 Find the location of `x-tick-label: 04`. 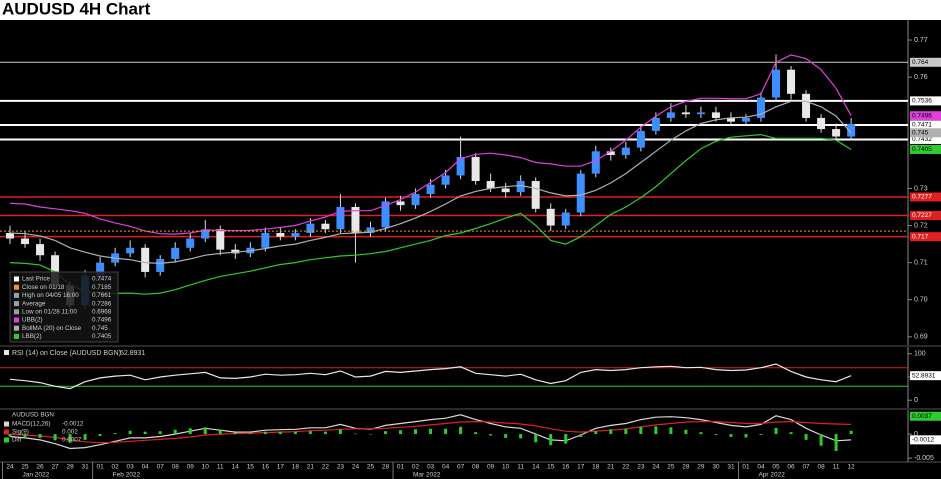

x-tick-label: 04 is located at coordinates (446, 467).